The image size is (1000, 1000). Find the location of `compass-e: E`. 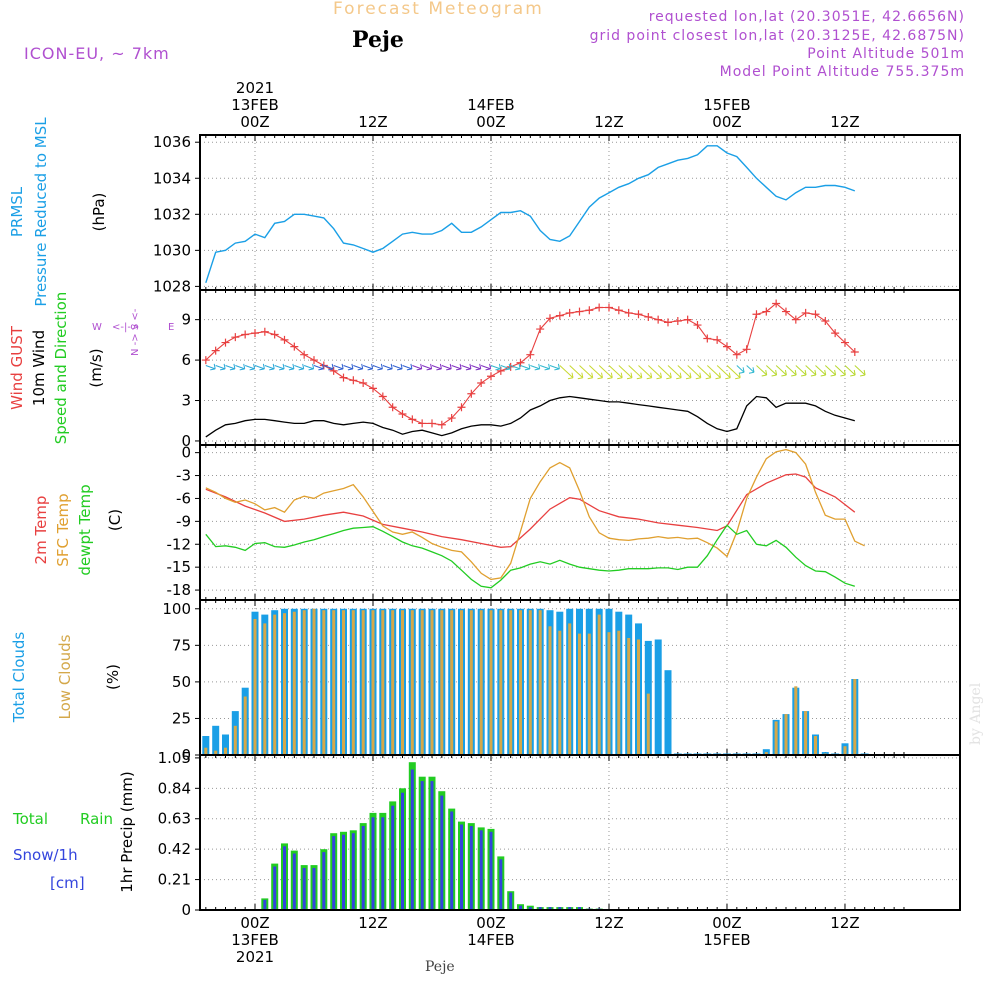

compass-e: E is located at coordinates (171, 327).